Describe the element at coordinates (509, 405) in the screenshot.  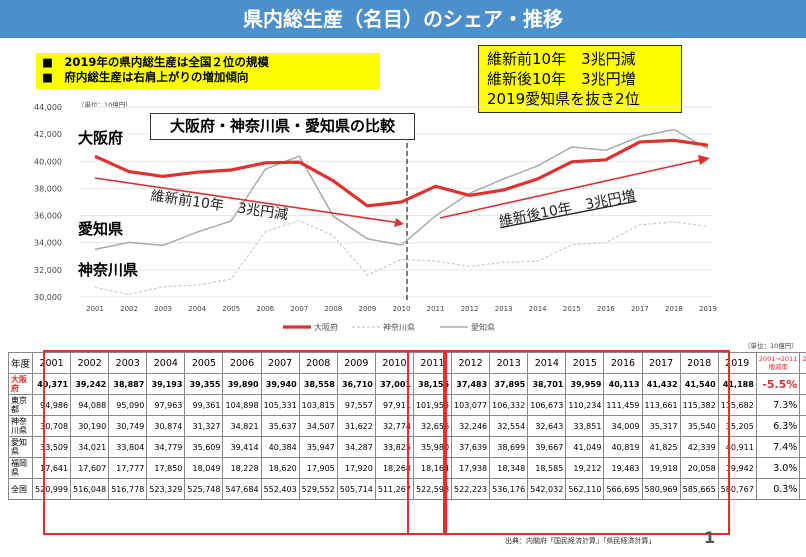
I see `table-cell: 106,332` at that location.